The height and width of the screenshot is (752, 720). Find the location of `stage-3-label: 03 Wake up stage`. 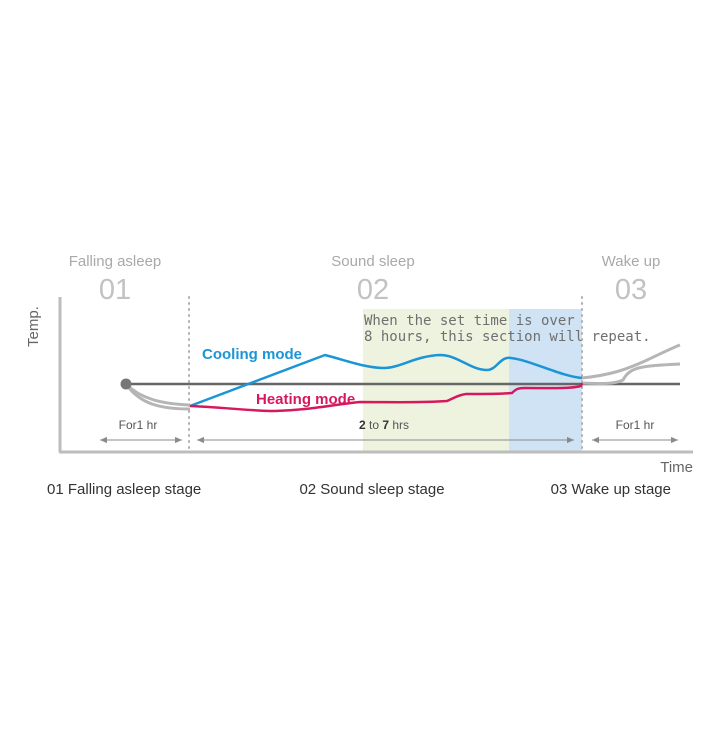

stage-3-label: 03 Wake up stage is located at coordinates (611, 489).